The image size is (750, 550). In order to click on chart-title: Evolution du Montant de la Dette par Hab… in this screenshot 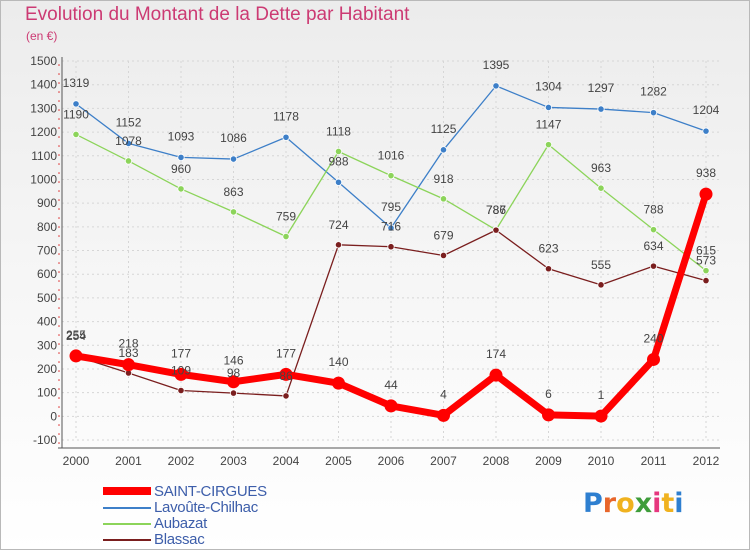, I will do `click(217, 14)`.